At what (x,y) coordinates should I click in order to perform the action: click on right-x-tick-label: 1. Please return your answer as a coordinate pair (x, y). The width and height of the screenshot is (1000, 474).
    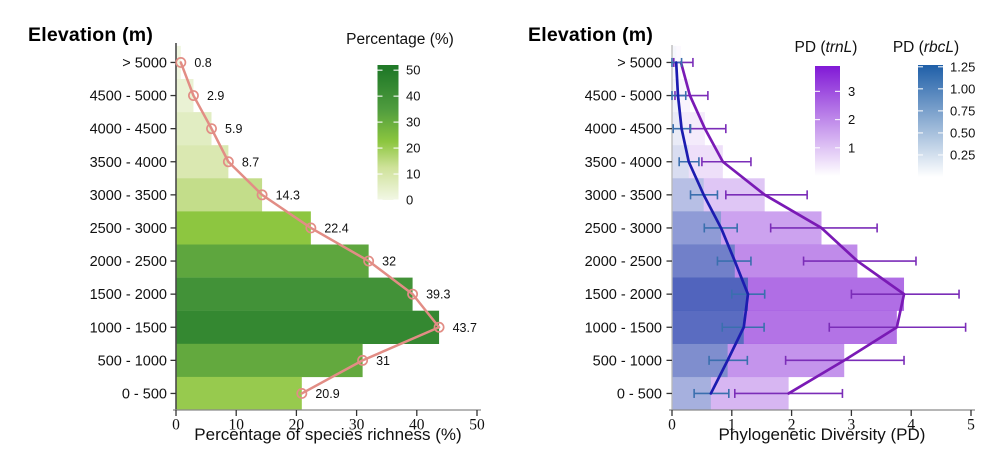
    Looking at the image, I should click on (732, 425).